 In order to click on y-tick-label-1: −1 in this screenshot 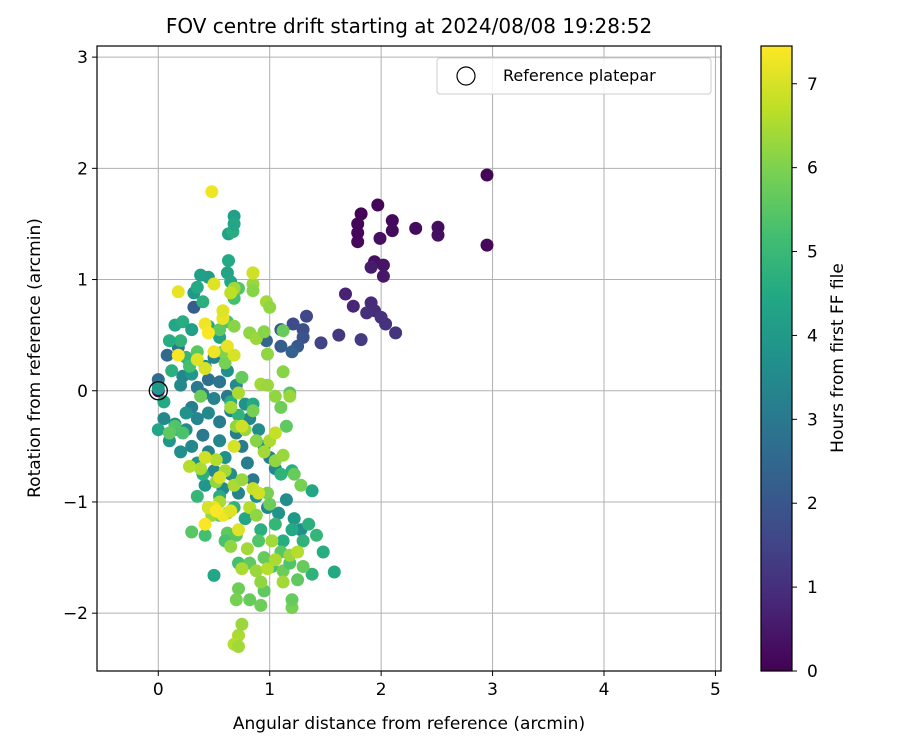, I will do `click(75, 503)`.